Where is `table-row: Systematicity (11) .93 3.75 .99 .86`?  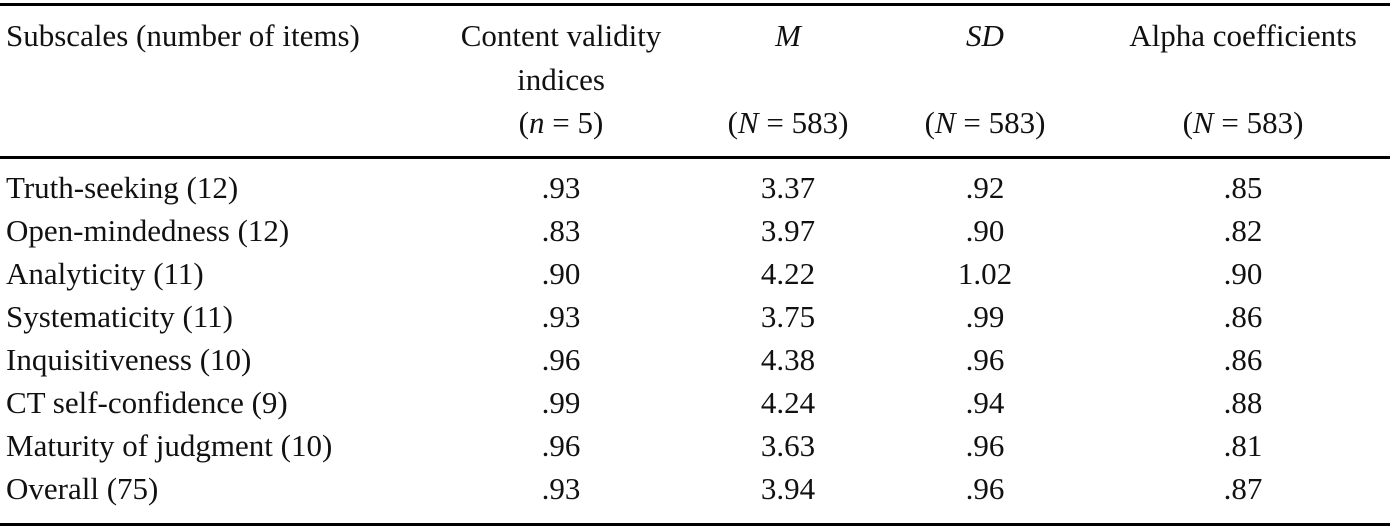 table-row: Systematicity (11) .93 3.75 .99 .86 is located at coordinates (695, 316).